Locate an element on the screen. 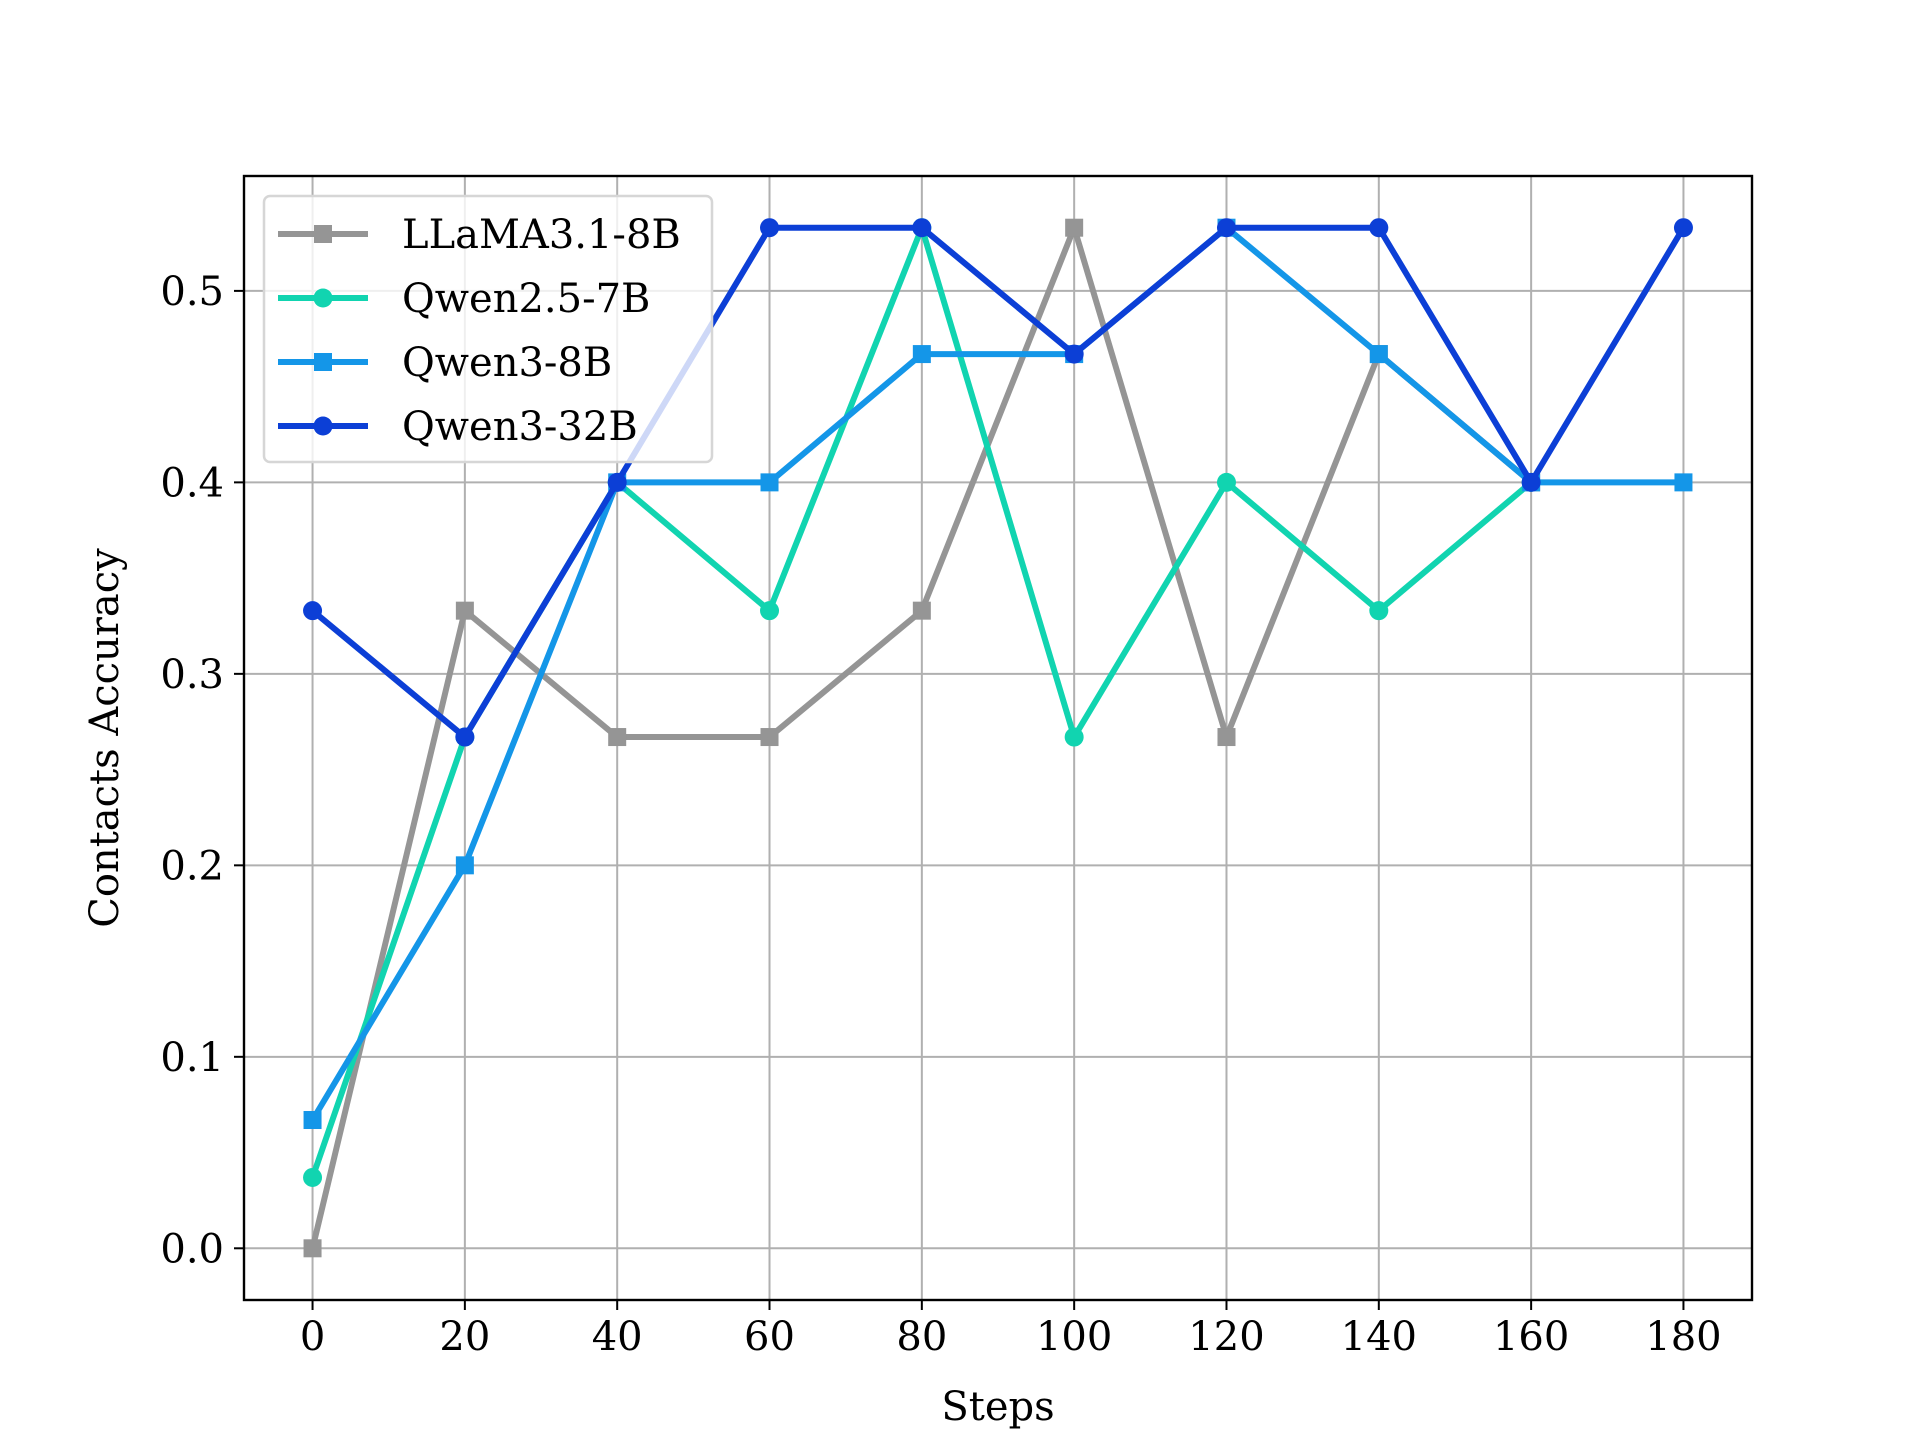  y-tick-label: 0.0 is located at coordinates (192, 1249).